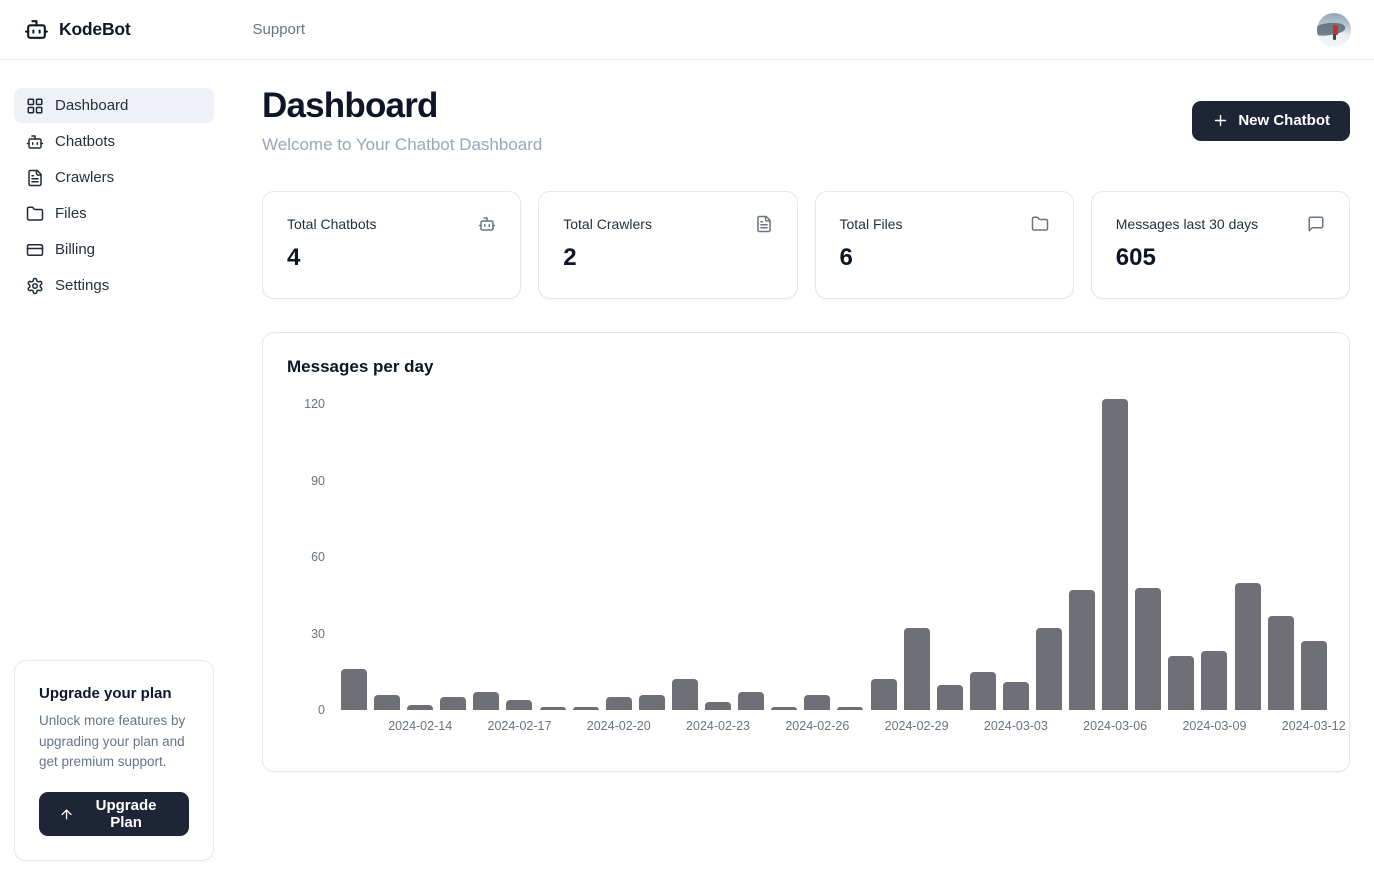 This screenshot has width=1374, height=881. Describe the element at coordinates (66, 814) in the screenshot. I see `arrow-up-icon` at that location.